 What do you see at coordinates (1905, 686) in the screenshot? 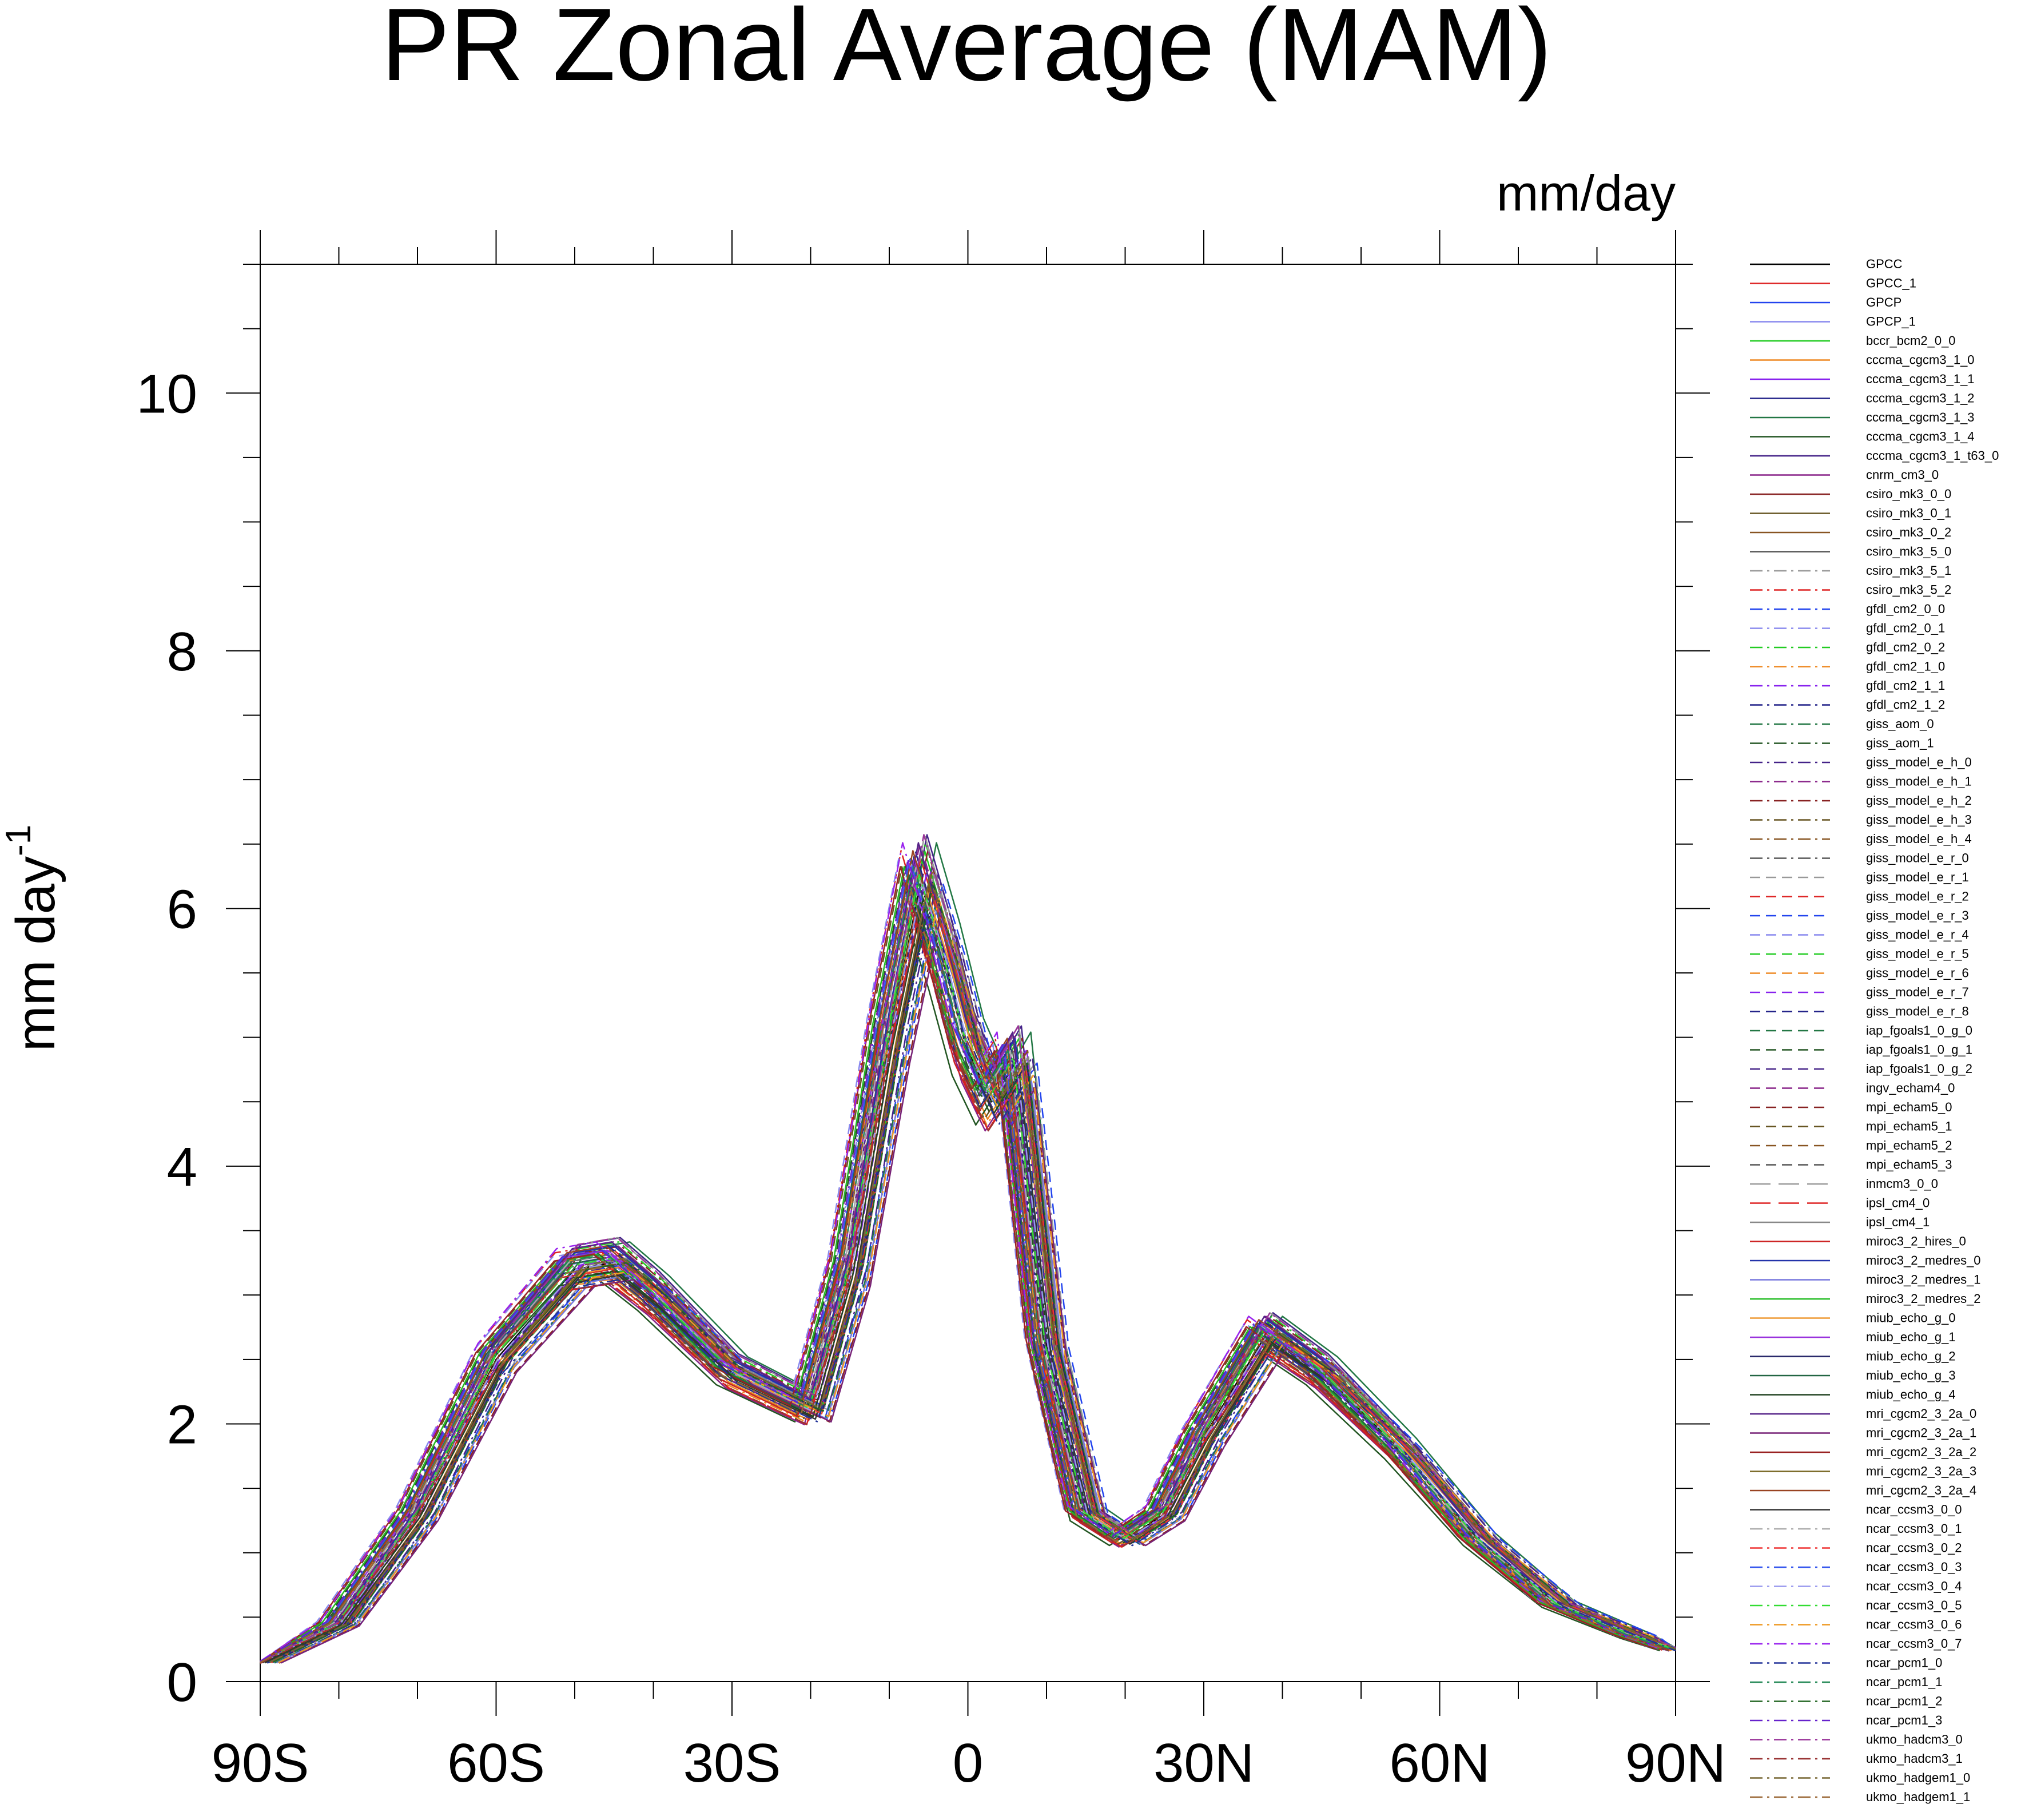
I see `legend-label: gfdl_cm2_1_1` at bounding box center [1905, 686].